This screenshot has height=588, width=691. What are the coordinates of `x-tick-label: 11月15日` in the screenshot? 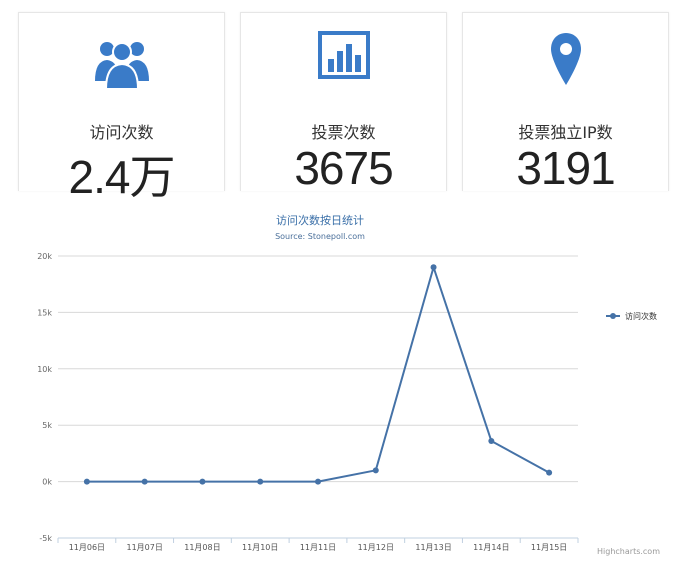 It's located at (549, 547).